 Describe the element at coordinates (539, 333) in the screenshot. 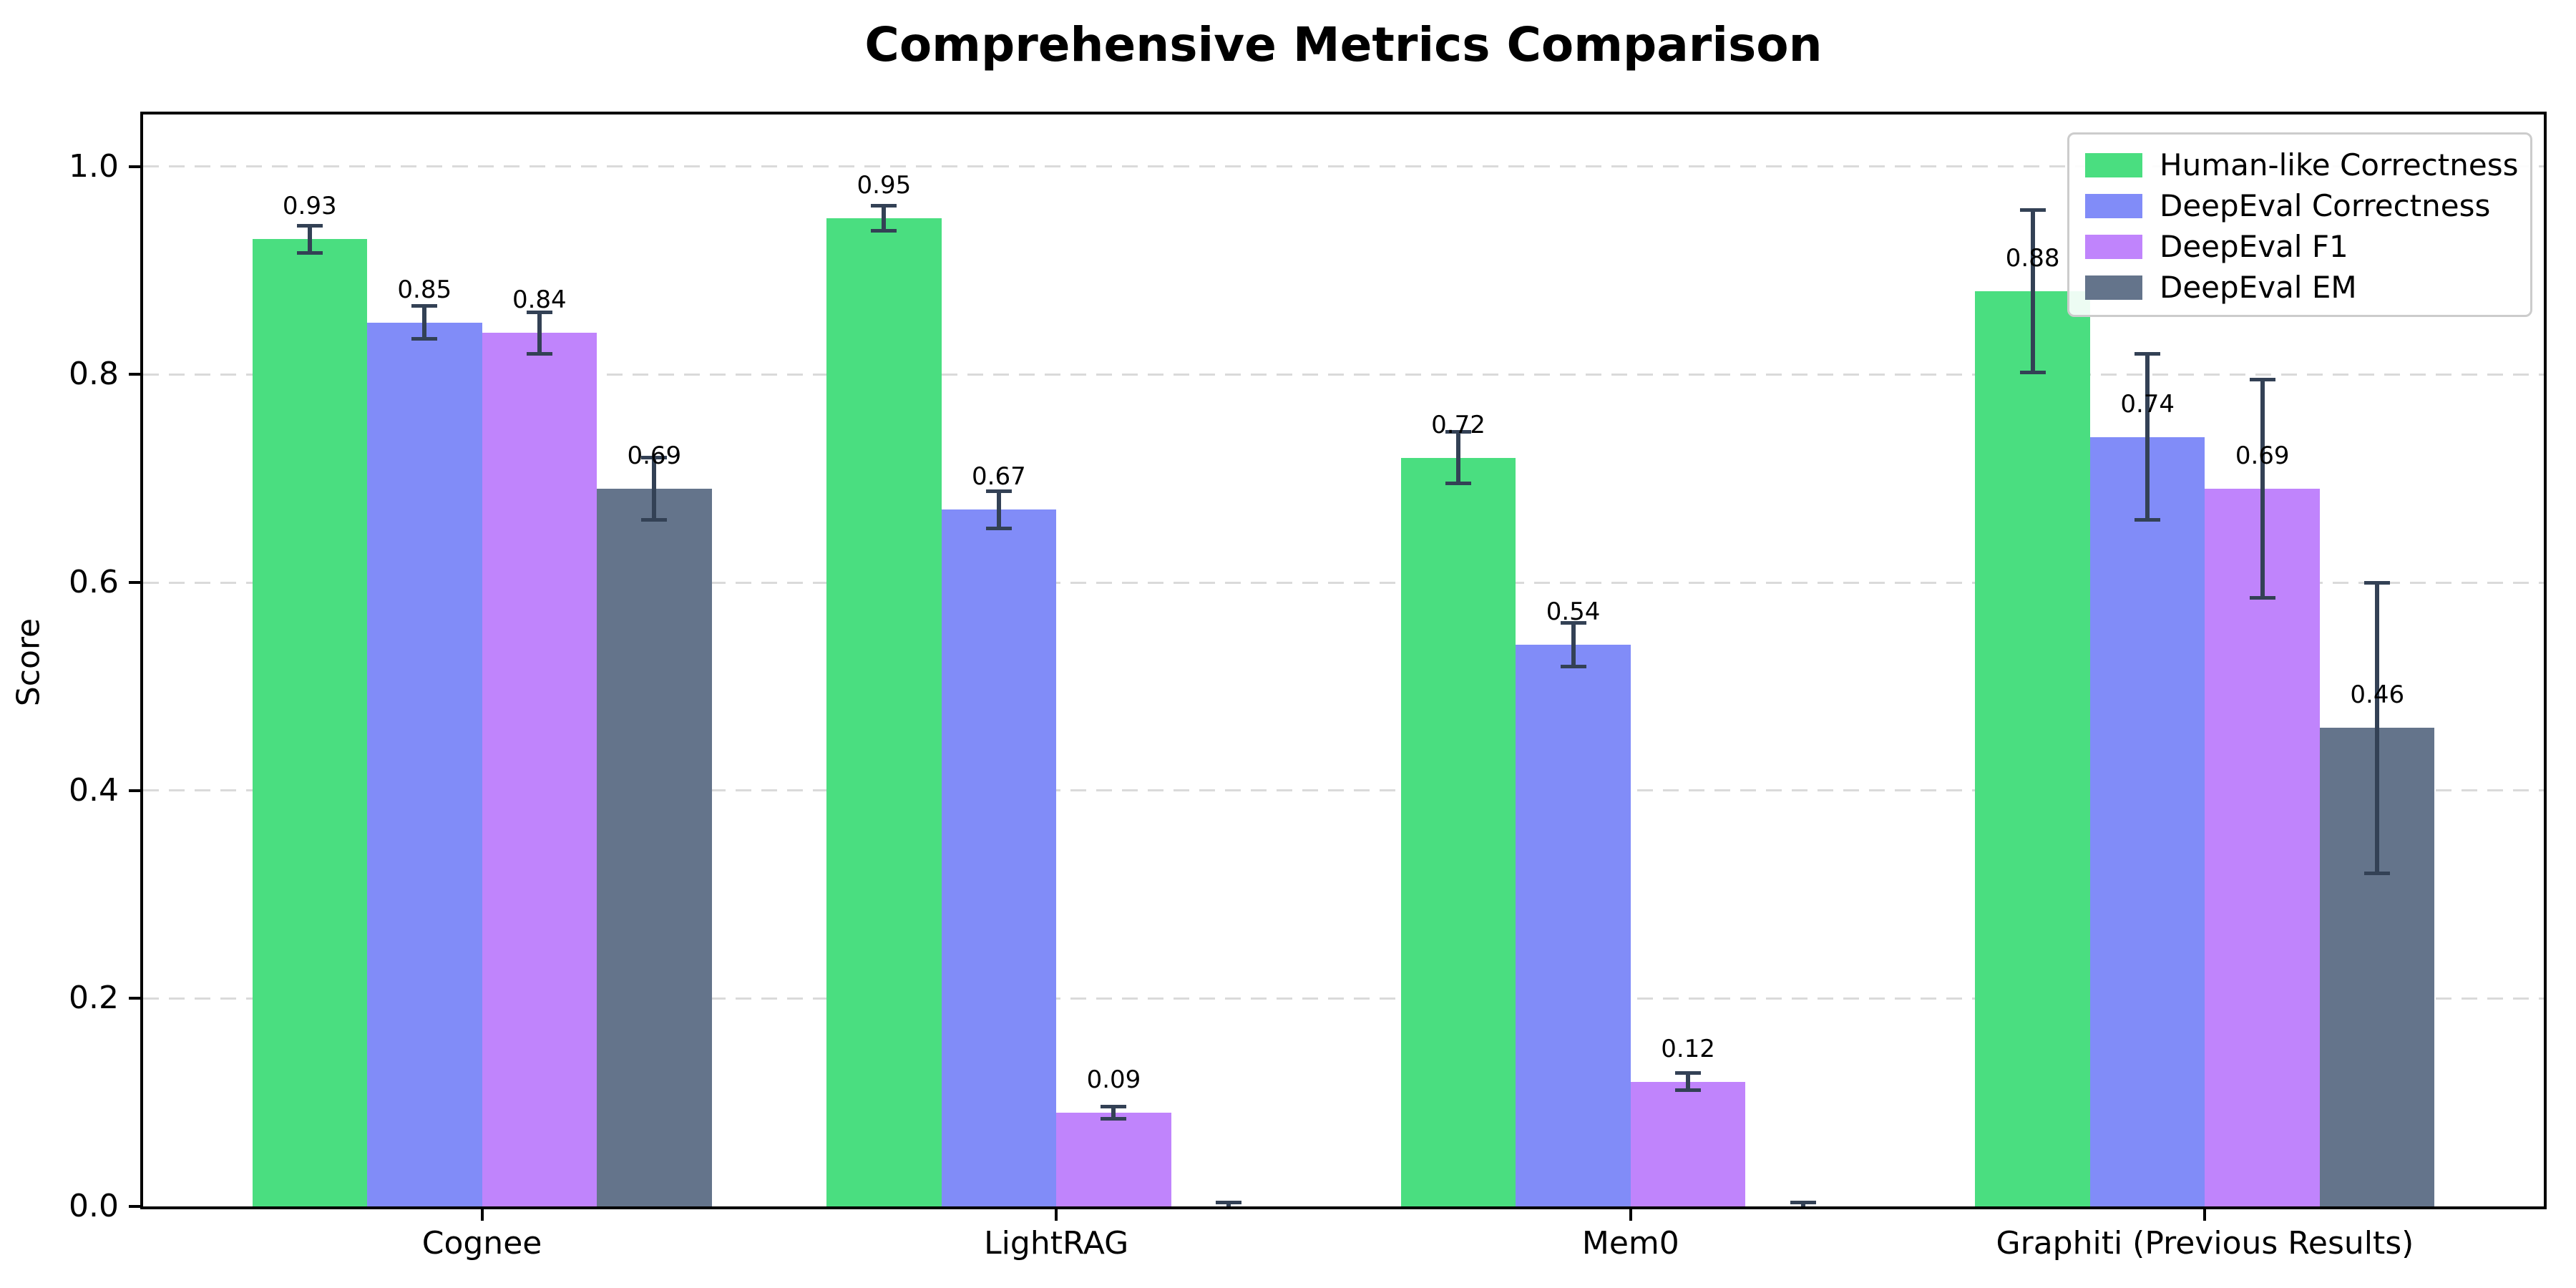

I see `errorbar-line-series2-cat0` at that location.